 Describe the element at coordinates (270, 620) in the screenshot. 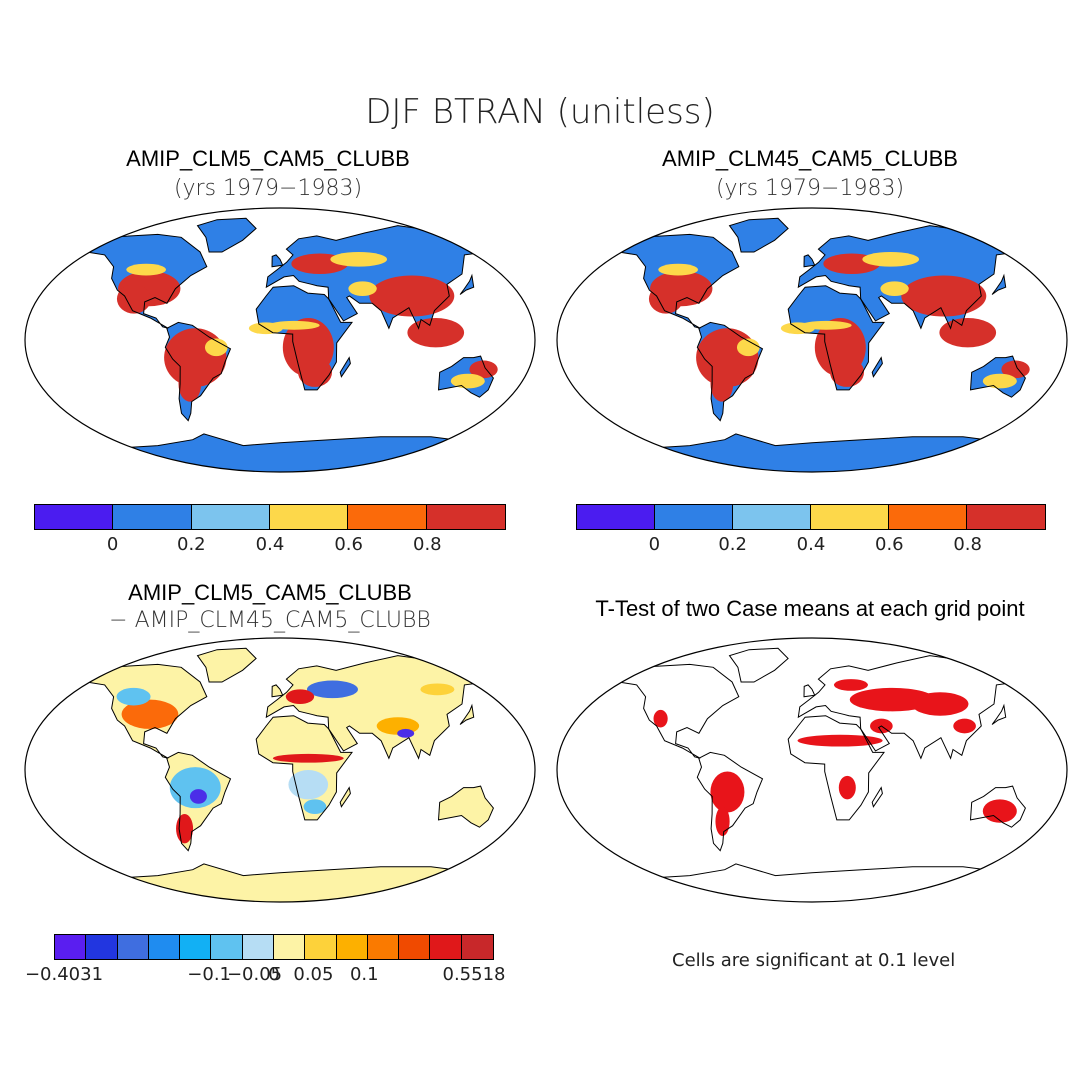

I see `panel3-subtitle: − AMIP_CLM45_CAM5_CLUBB` at that location.